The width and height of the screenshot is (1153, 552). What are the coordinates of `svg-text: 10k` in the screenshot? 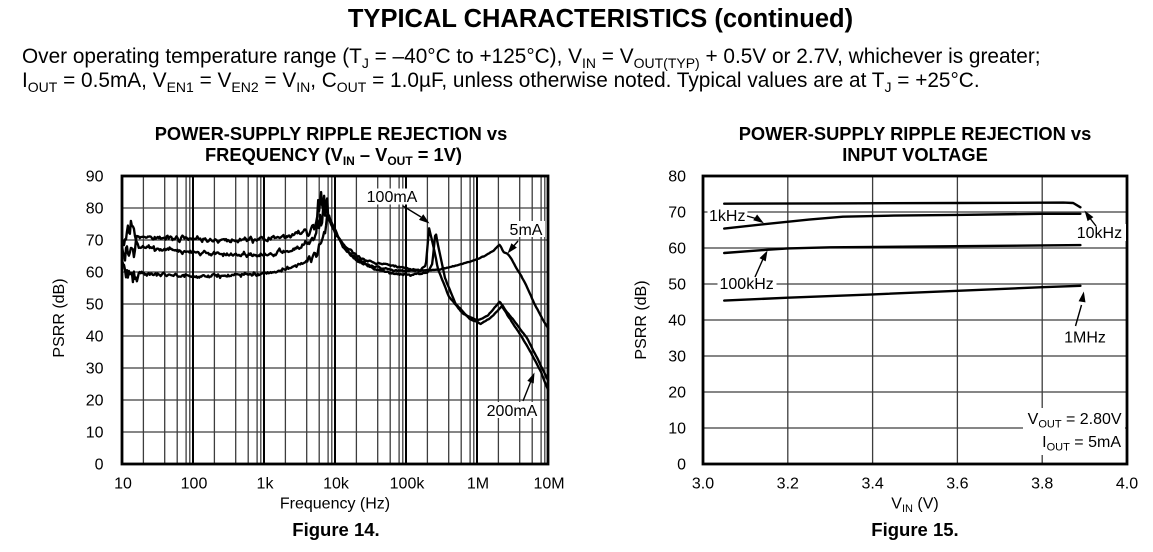 It's located at (336, 484).